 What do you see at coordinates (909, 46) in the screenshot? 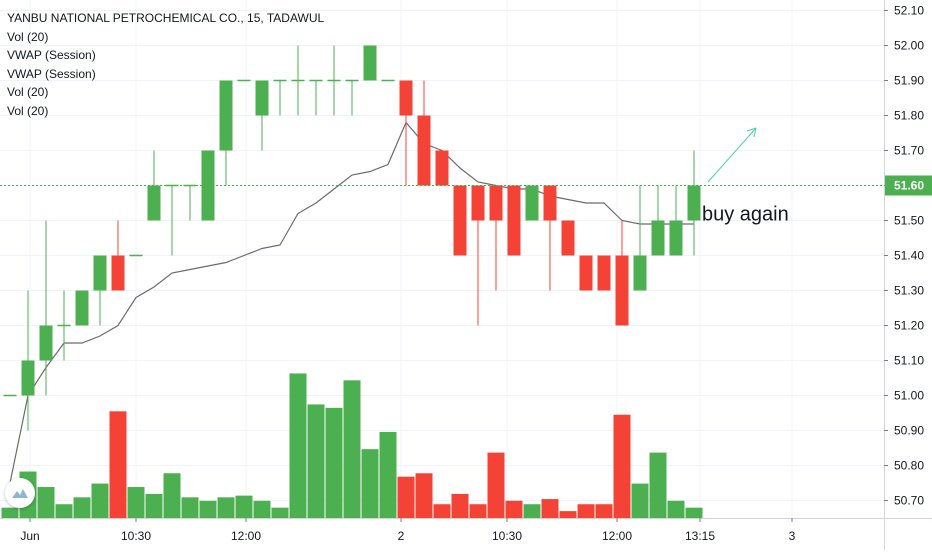
I see `y-tick-label: 52.00` at bounding box center [909, 46].